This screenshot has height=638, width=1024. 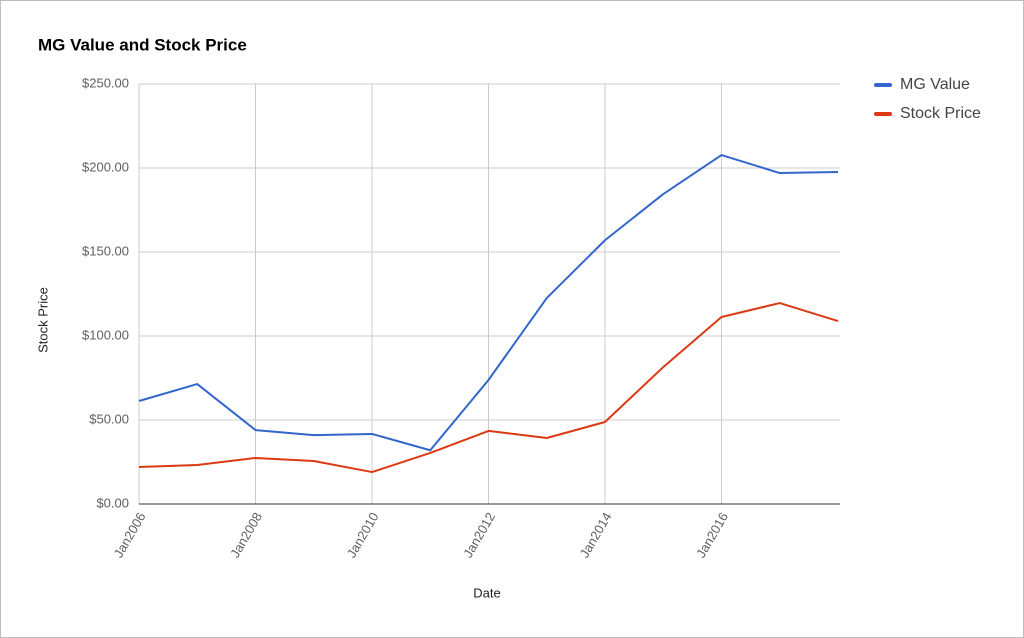 What do you see at coordinates (42, 320) in the screenshot?
I see `y-axis-title: Stock Price` at bounding box center [42, 320].